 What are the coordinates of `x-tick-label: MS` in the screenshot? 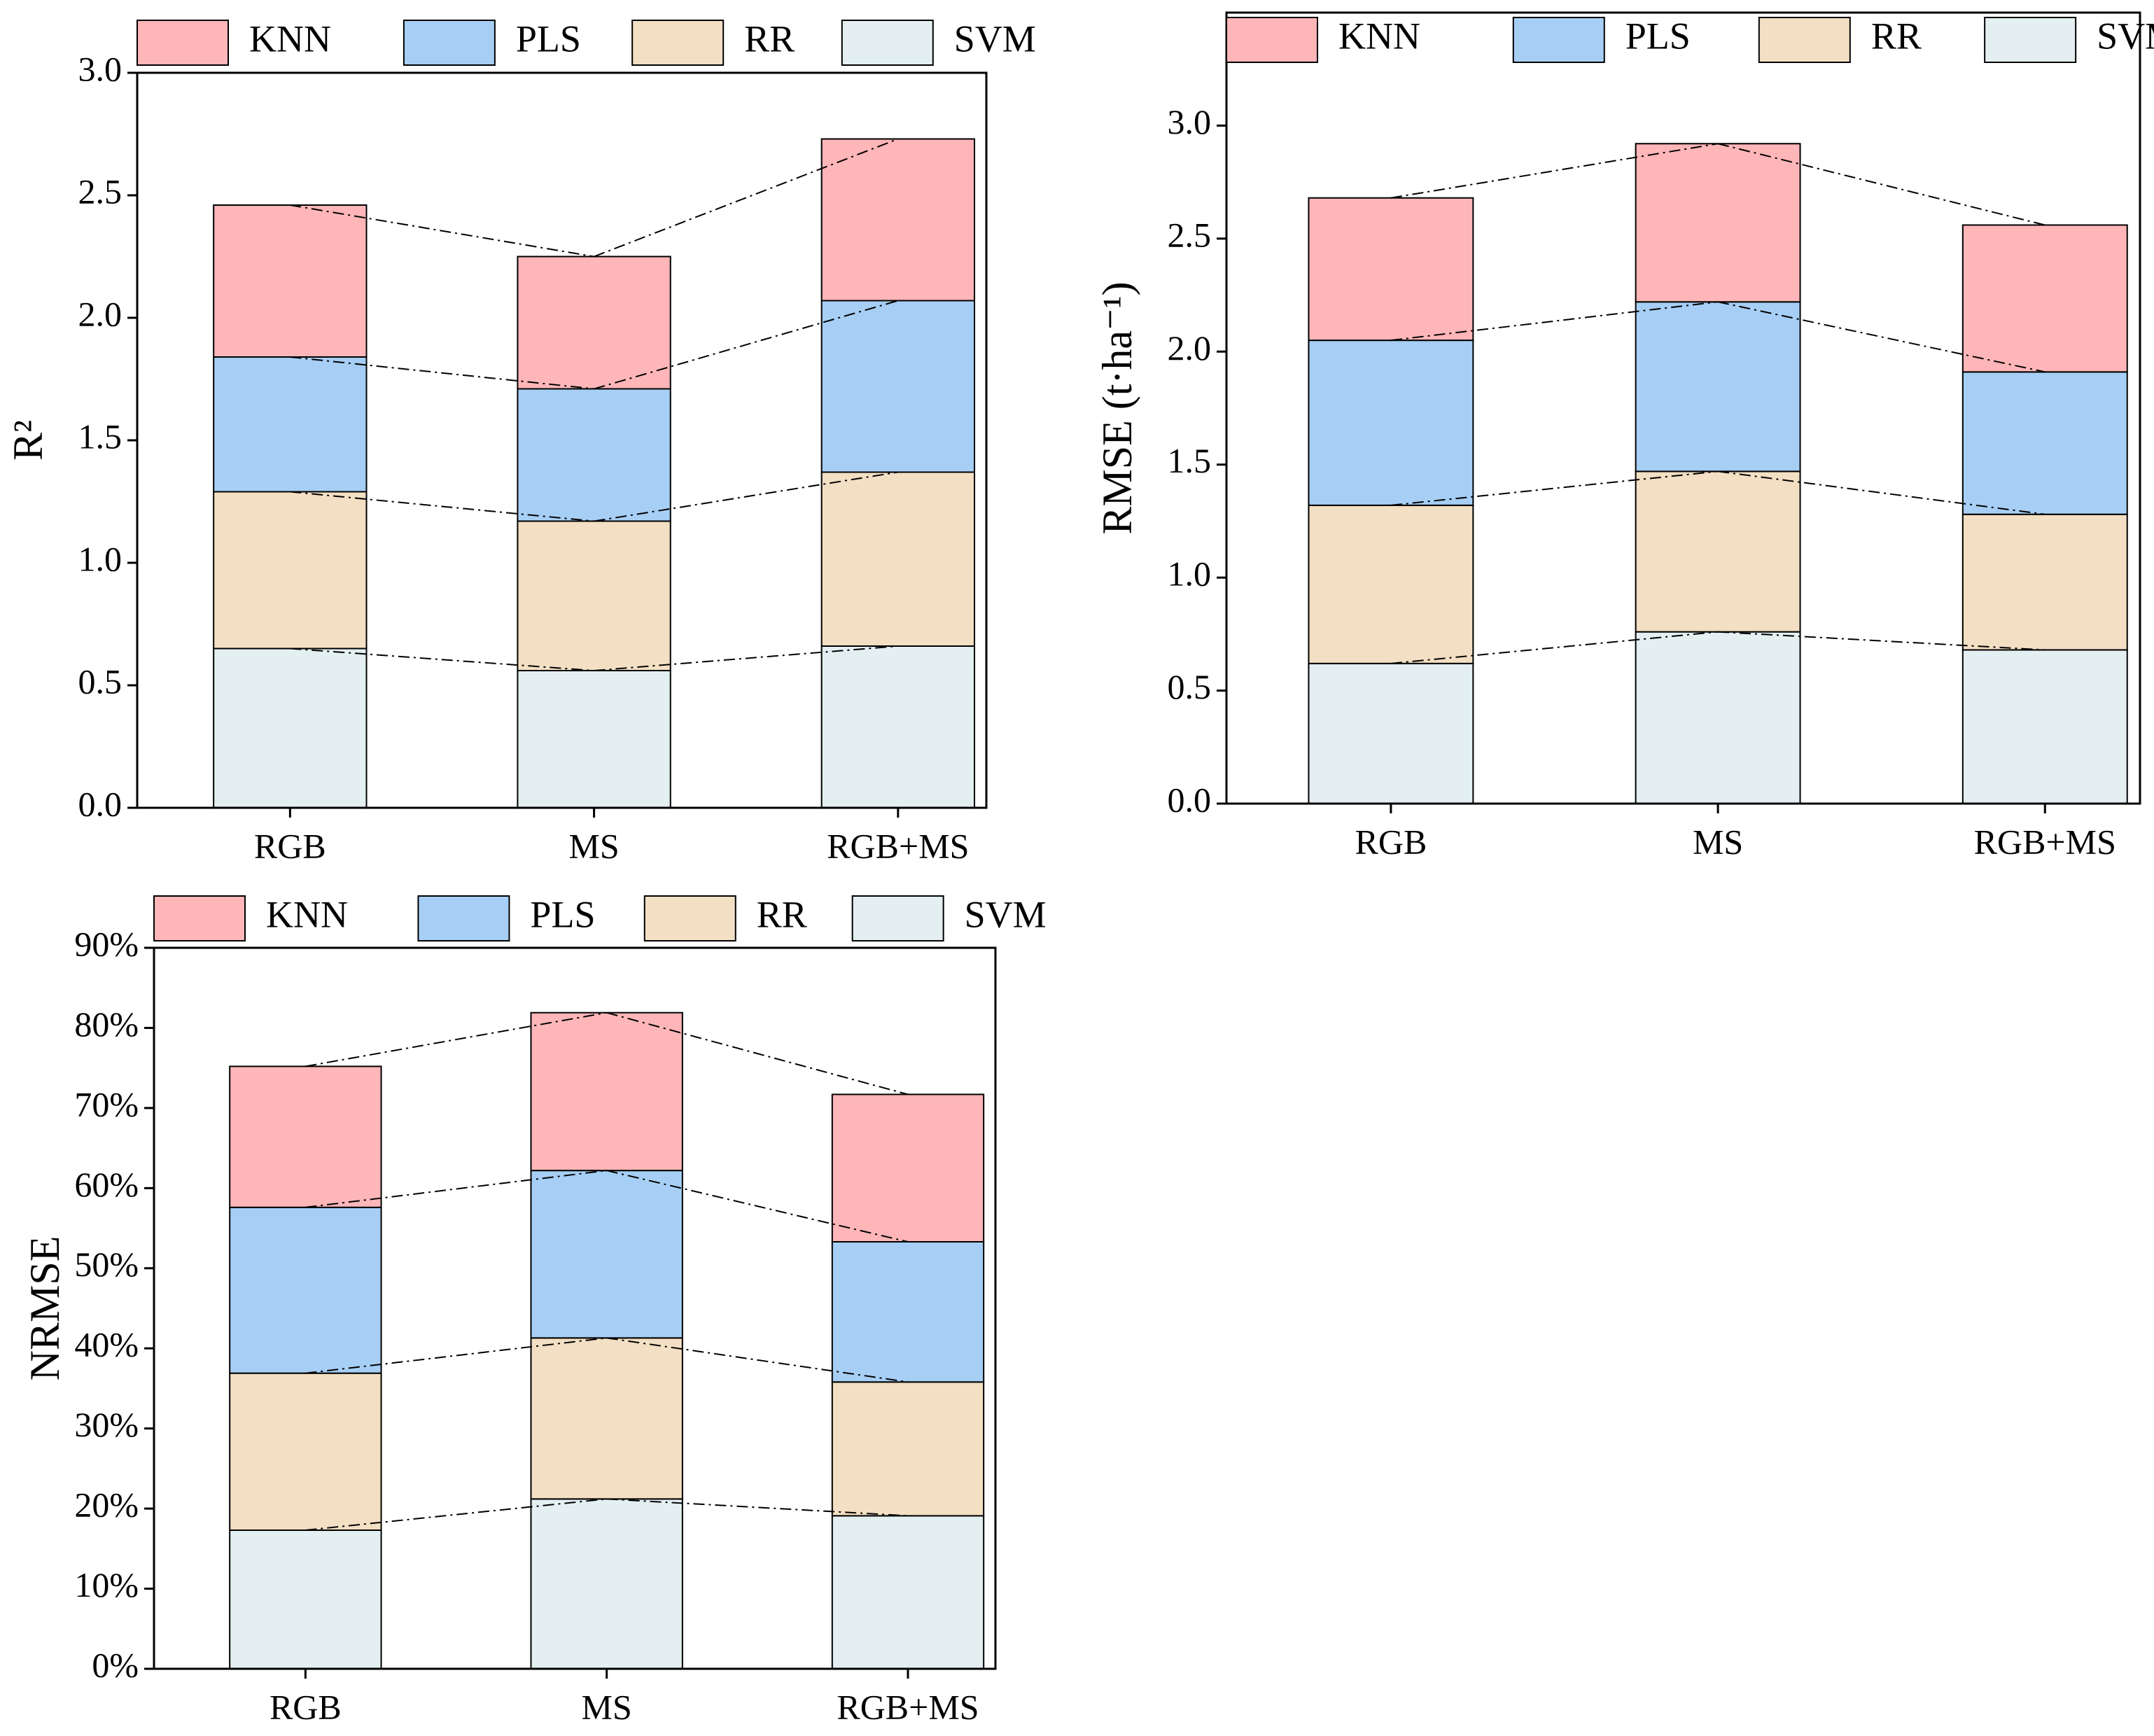 It's located at (607, 1706).